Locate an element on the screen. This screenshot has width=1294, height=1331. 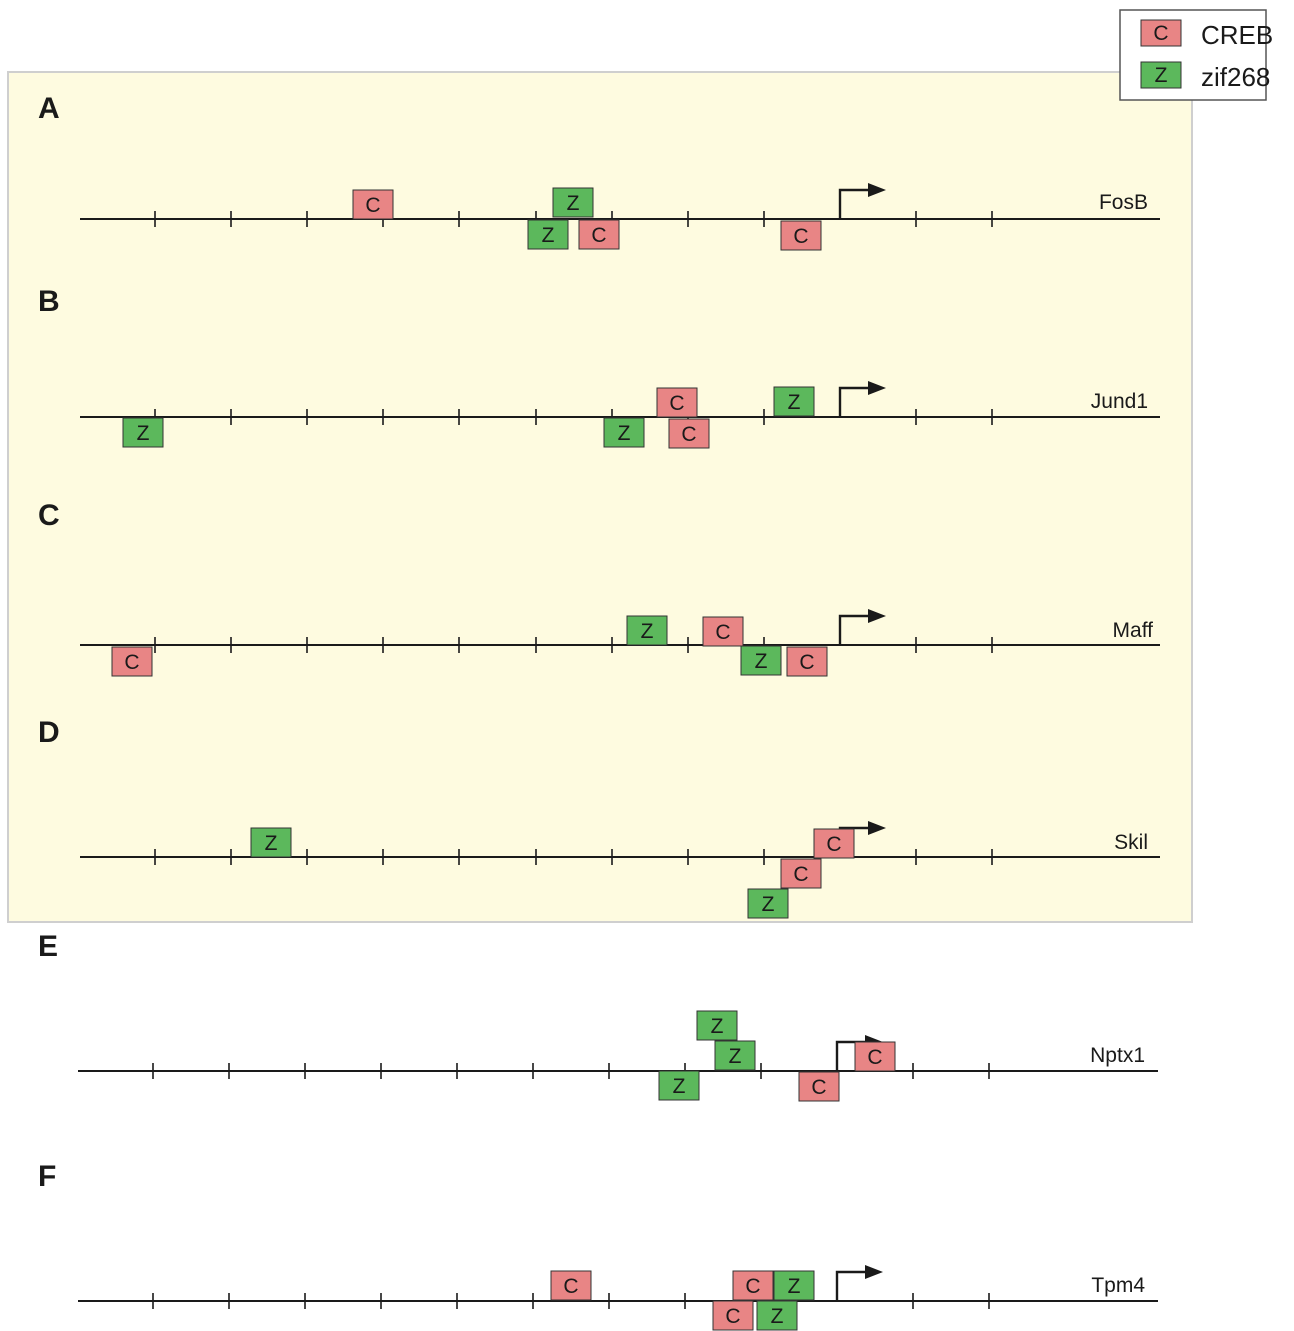
legend-zif268-symbol: Z is located at coordinates (1161, 75).